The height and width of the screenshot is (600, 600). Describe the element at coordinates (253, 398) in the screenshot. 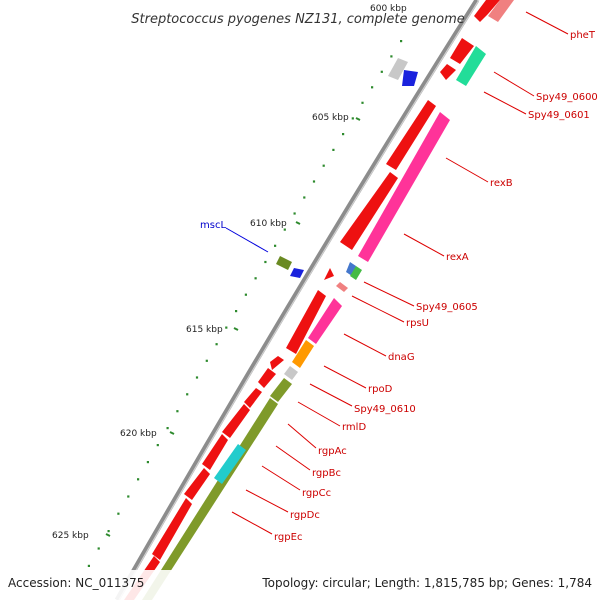

I see `cds-rmlD` at that location.